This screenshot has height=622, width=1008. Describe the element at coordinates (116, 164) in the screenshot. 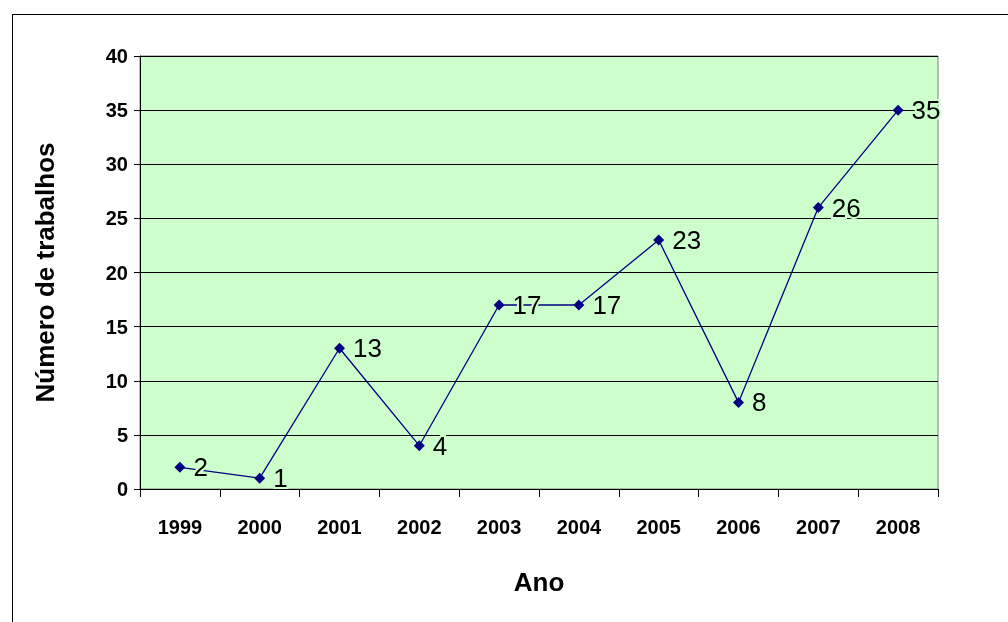

I see `y-tick-label: 30` at that location.